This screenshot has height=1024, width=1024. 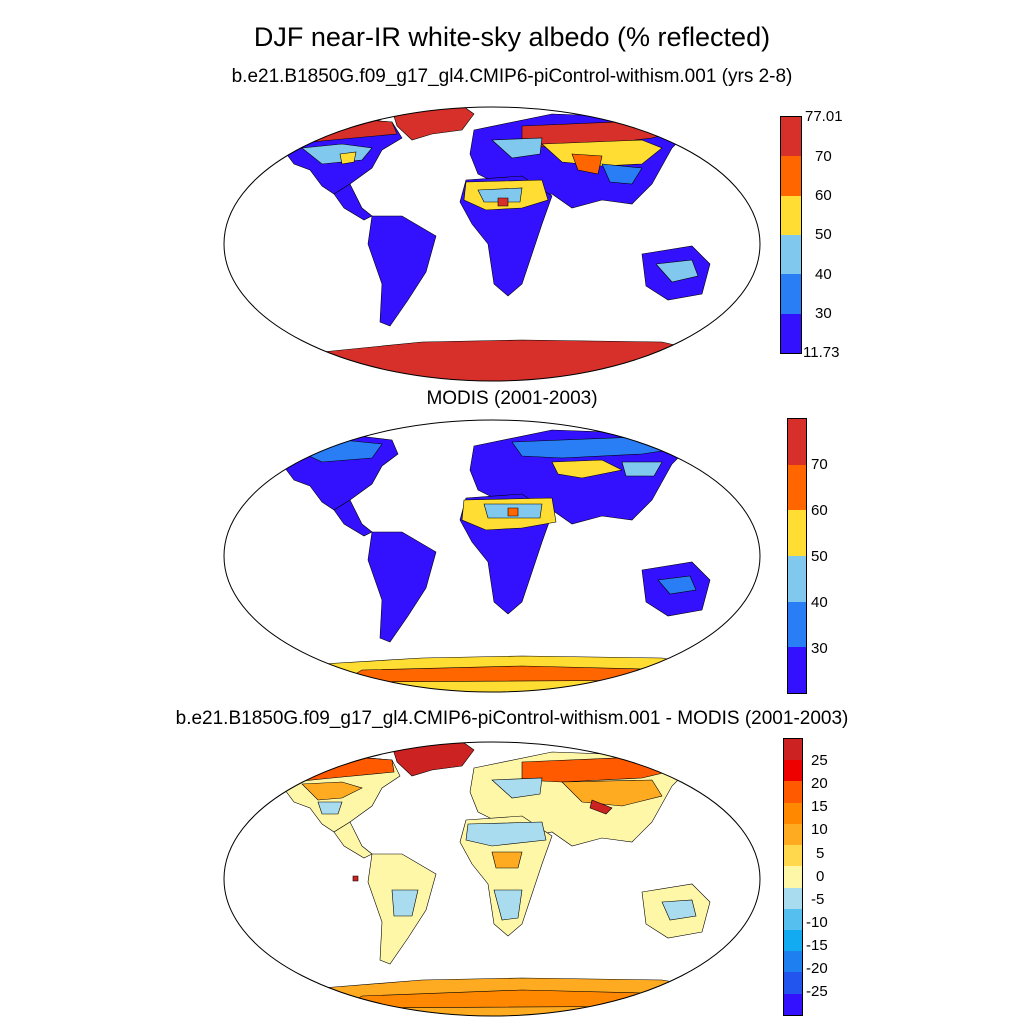 What do you see at coordinates (819, 556) in the screenshot?
I see `cb2-label: 50` at bounding box center [819, 556].